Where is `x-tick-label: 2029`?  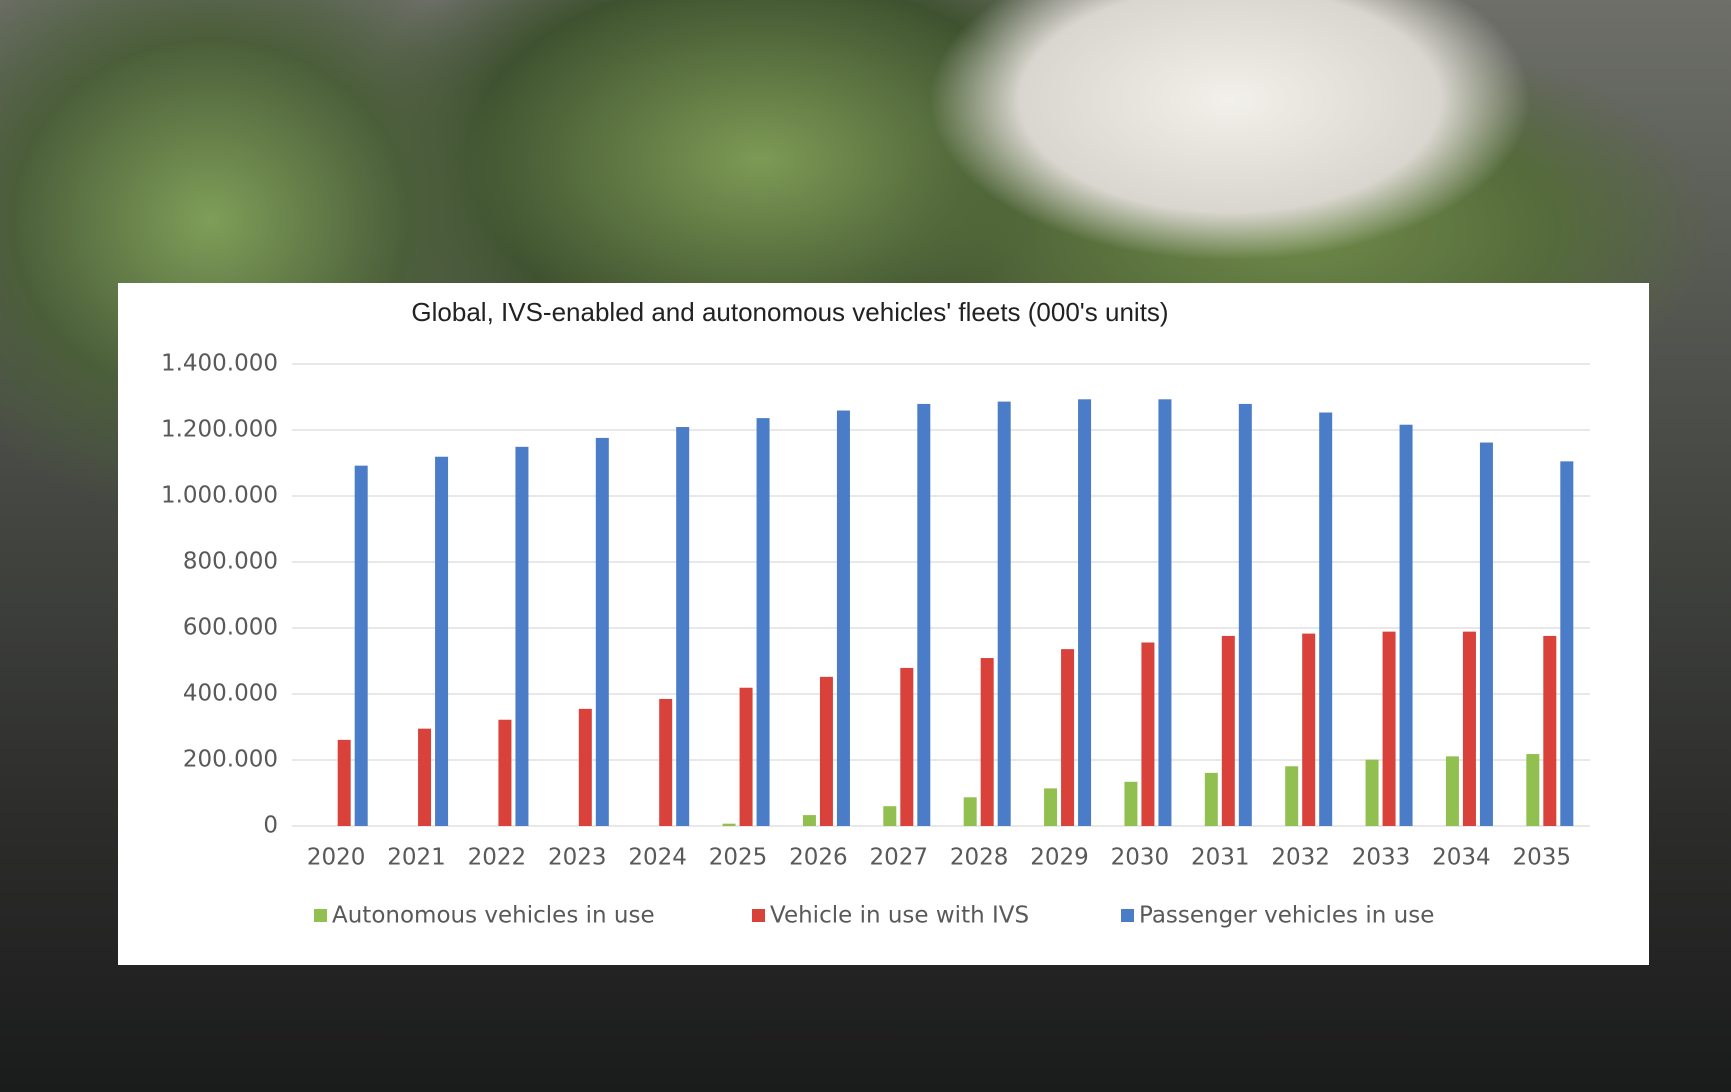
x-tick-label: 2029 is located at coordinates (1059, 858).